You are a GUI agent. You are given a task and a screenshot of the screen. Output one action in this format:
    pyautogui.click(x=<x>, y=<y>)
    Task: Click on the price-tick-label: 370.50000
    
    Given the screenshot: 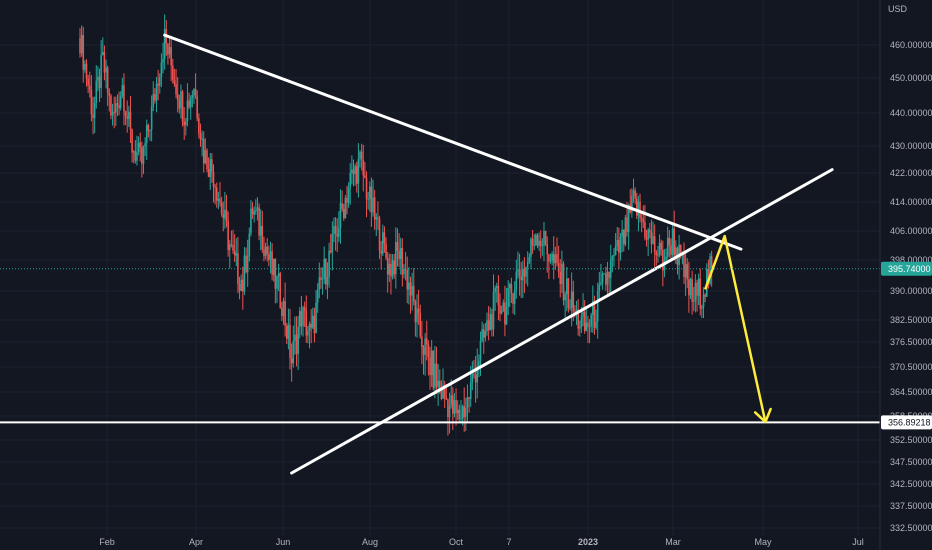 What is the action you would take?
    pyautogui.click(x=911, y=367)
    